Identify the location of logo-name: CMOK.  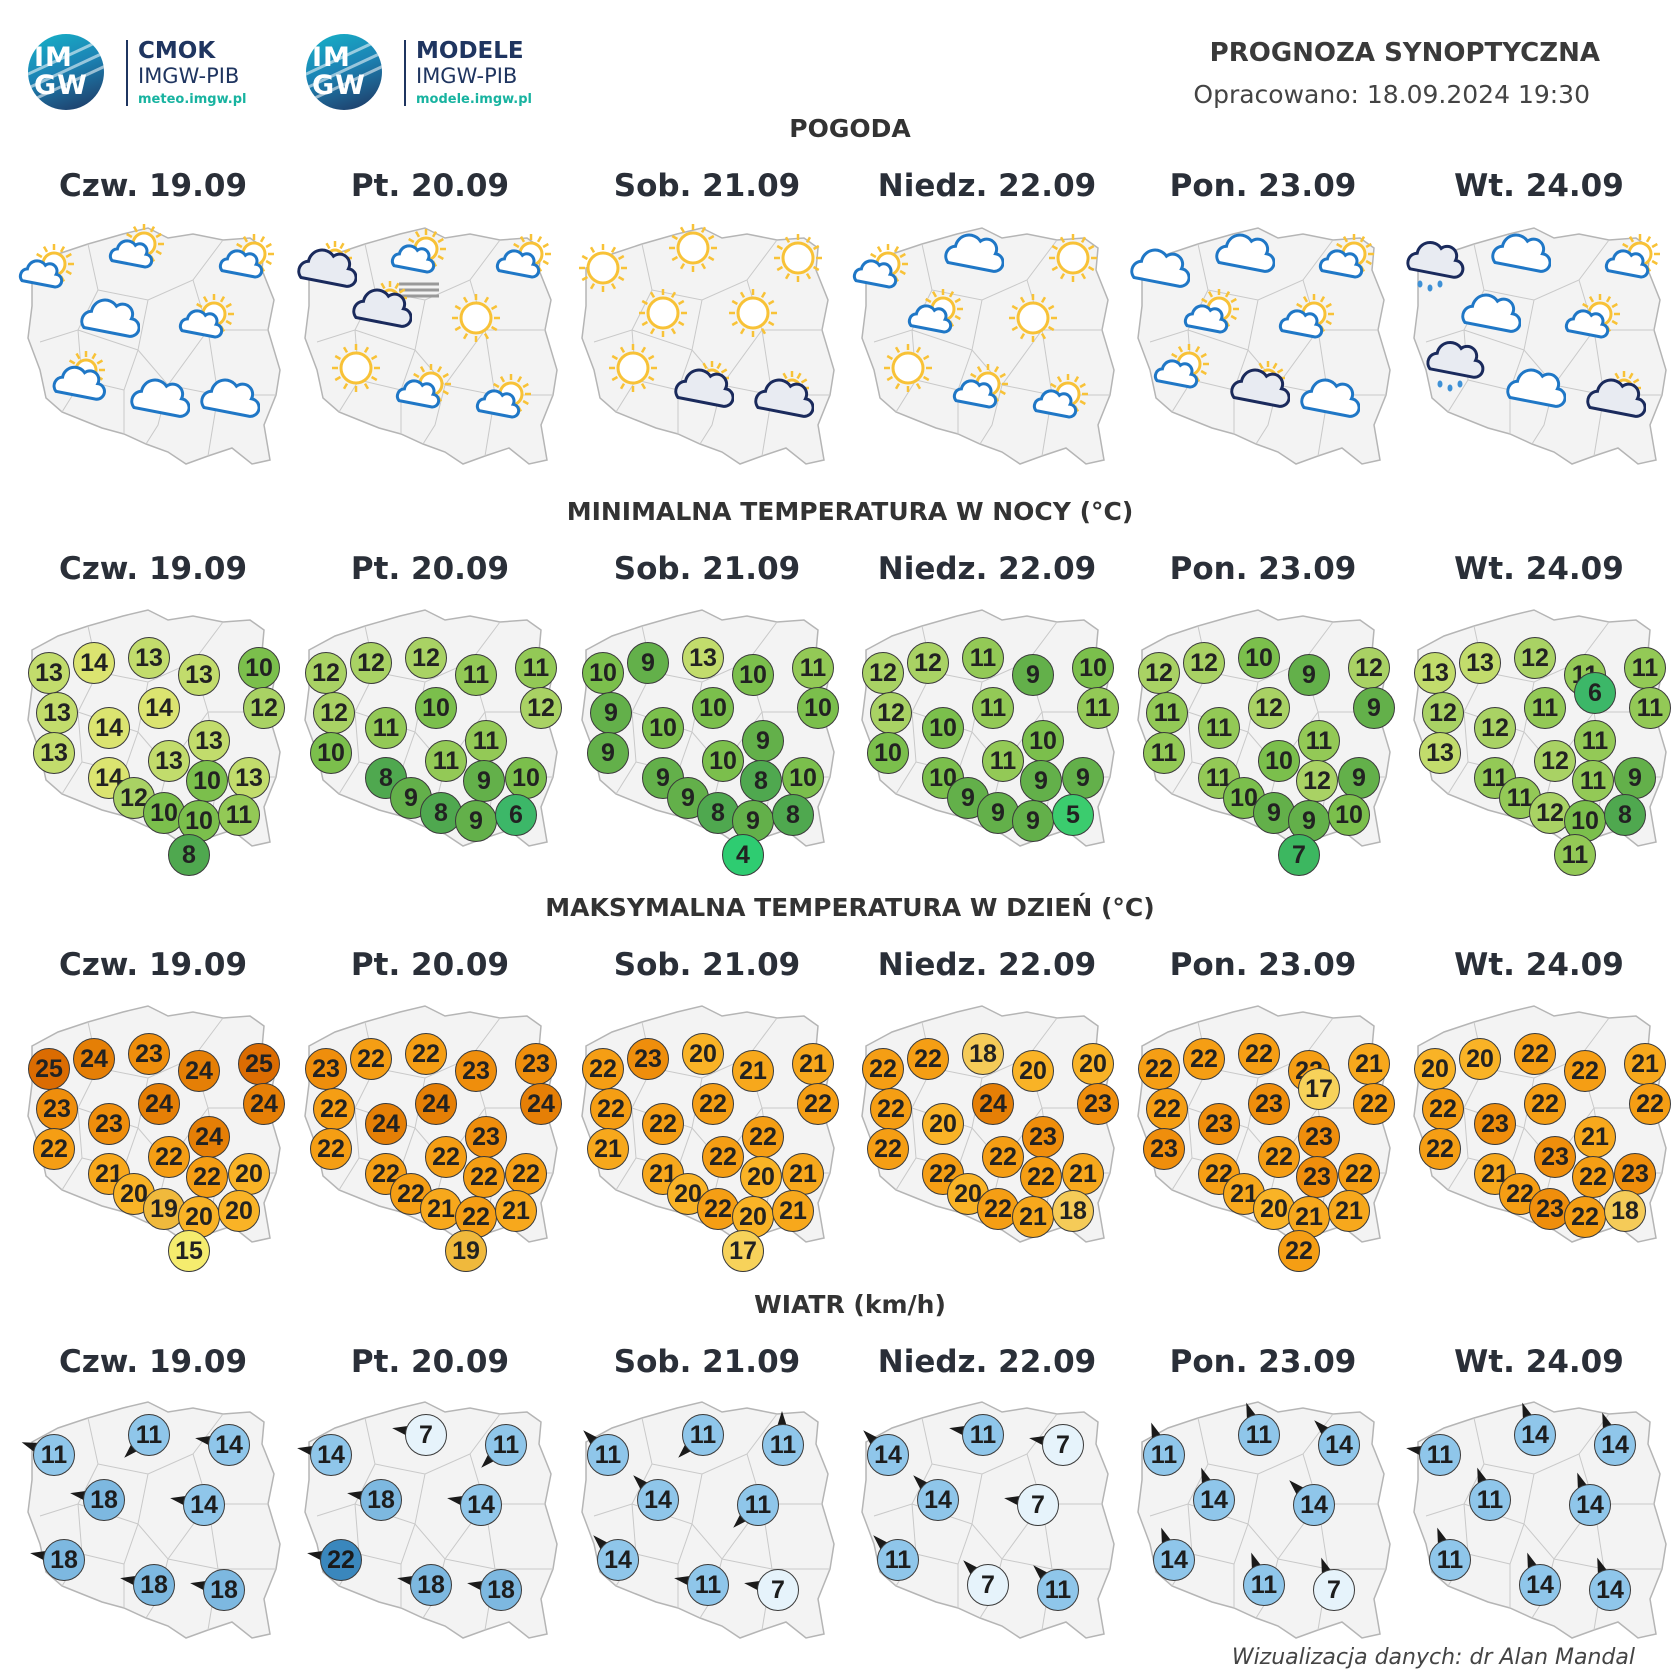
(177, 51).